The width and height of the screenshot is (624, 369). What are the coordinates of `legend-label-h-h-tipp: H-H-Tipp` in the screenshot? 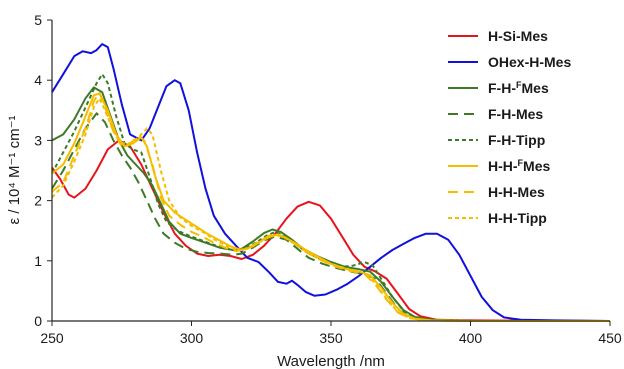 It's located at (517, 218).